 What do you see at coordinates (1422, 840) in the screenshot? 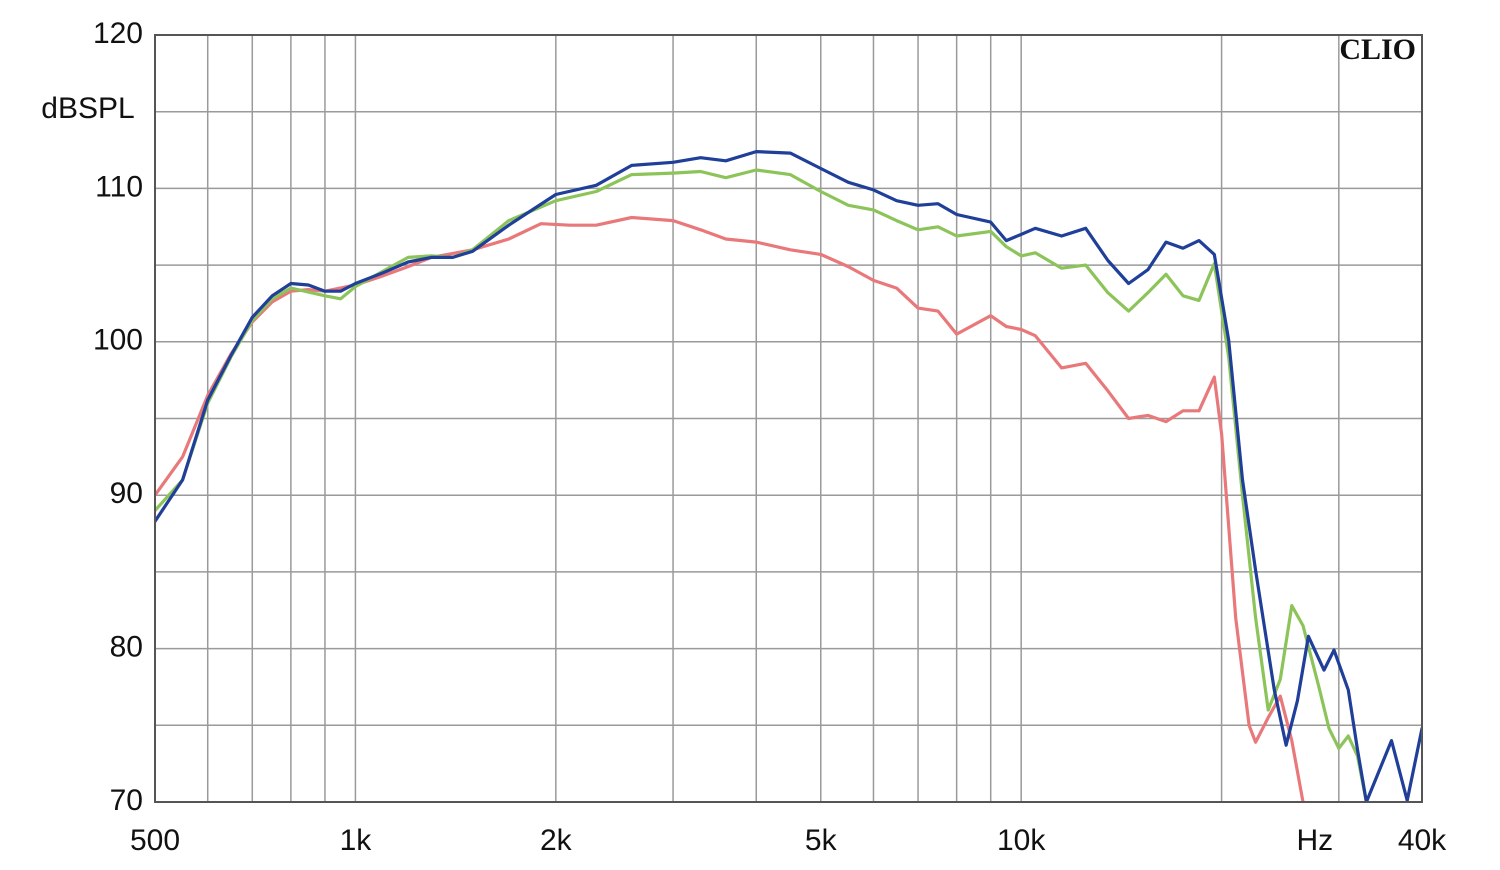
I see `x-tick-label: 40k` at bounding box center [1422, 840].